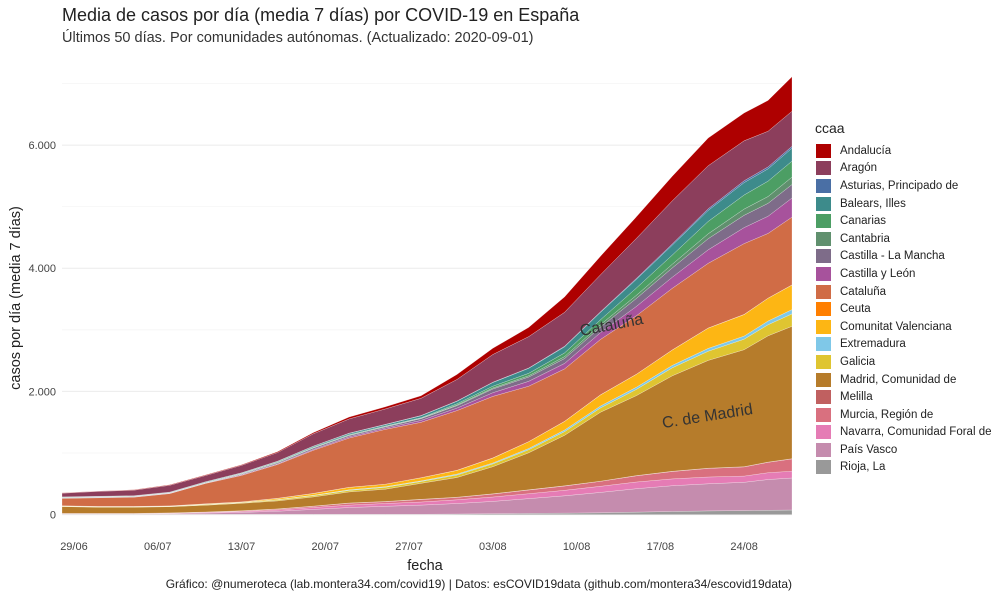 The image size is (1000, 600). I want to click on legend-item: Extremadura, so click(903, 345).